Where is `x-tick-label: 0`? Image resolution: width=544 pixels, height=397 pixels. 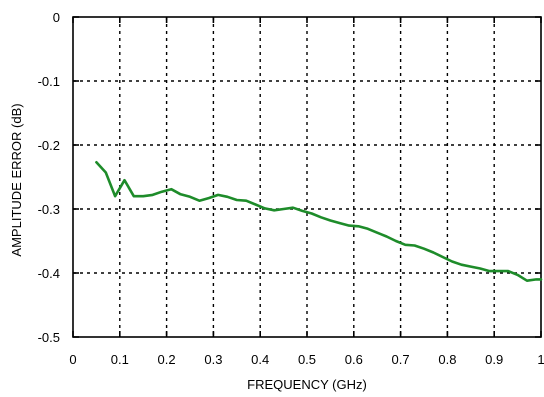
x-tick-label: 0 is located at coordinates (72, 359).